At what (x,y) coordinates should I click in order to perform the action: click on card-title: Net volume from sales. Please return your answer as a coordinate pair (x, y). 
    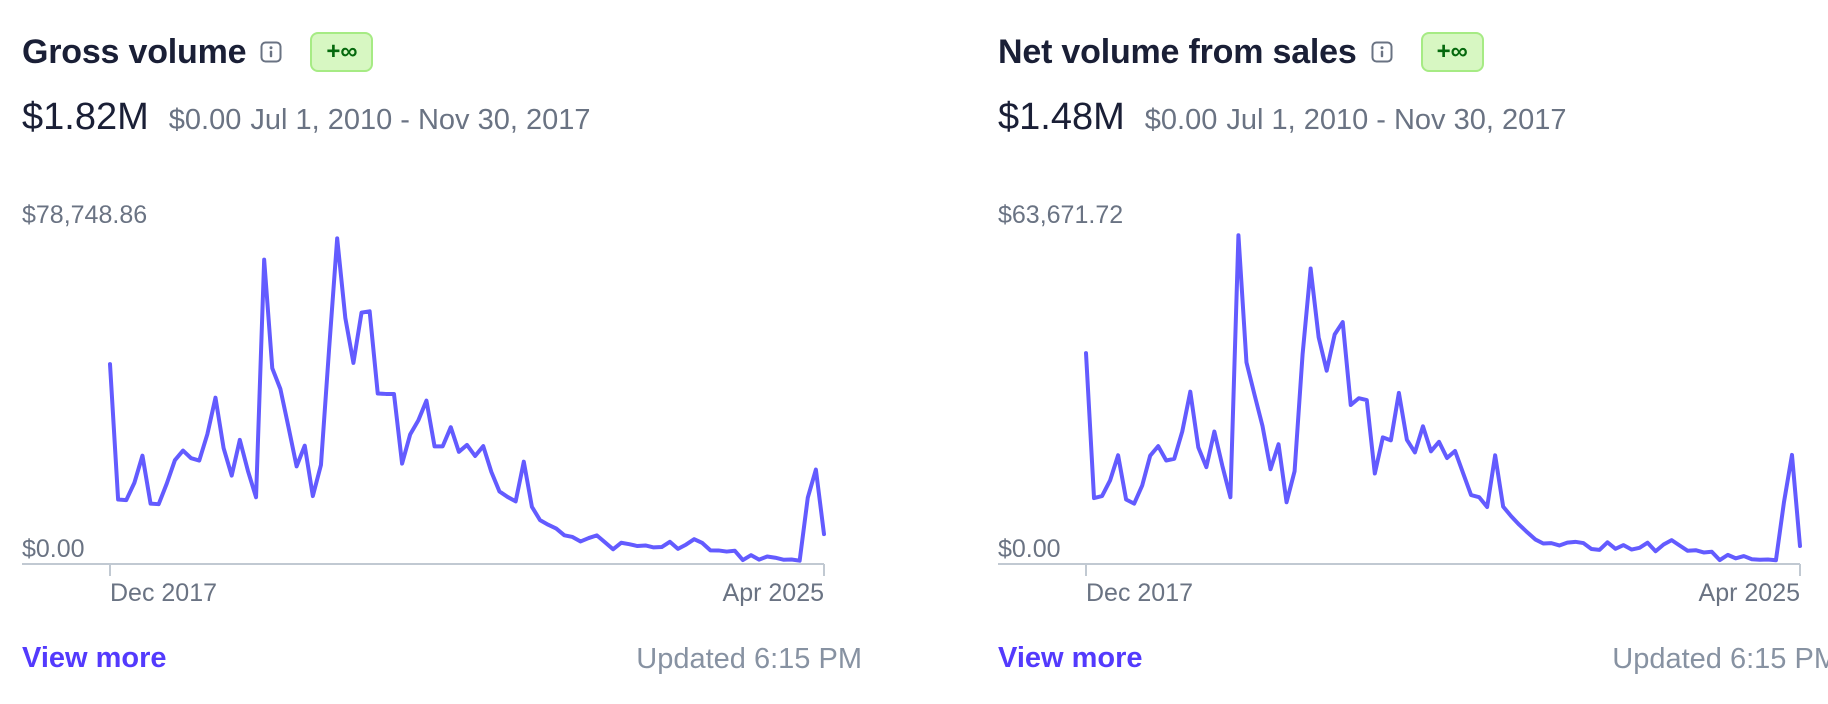
    Looking at the image, I should click on (1177, 51).